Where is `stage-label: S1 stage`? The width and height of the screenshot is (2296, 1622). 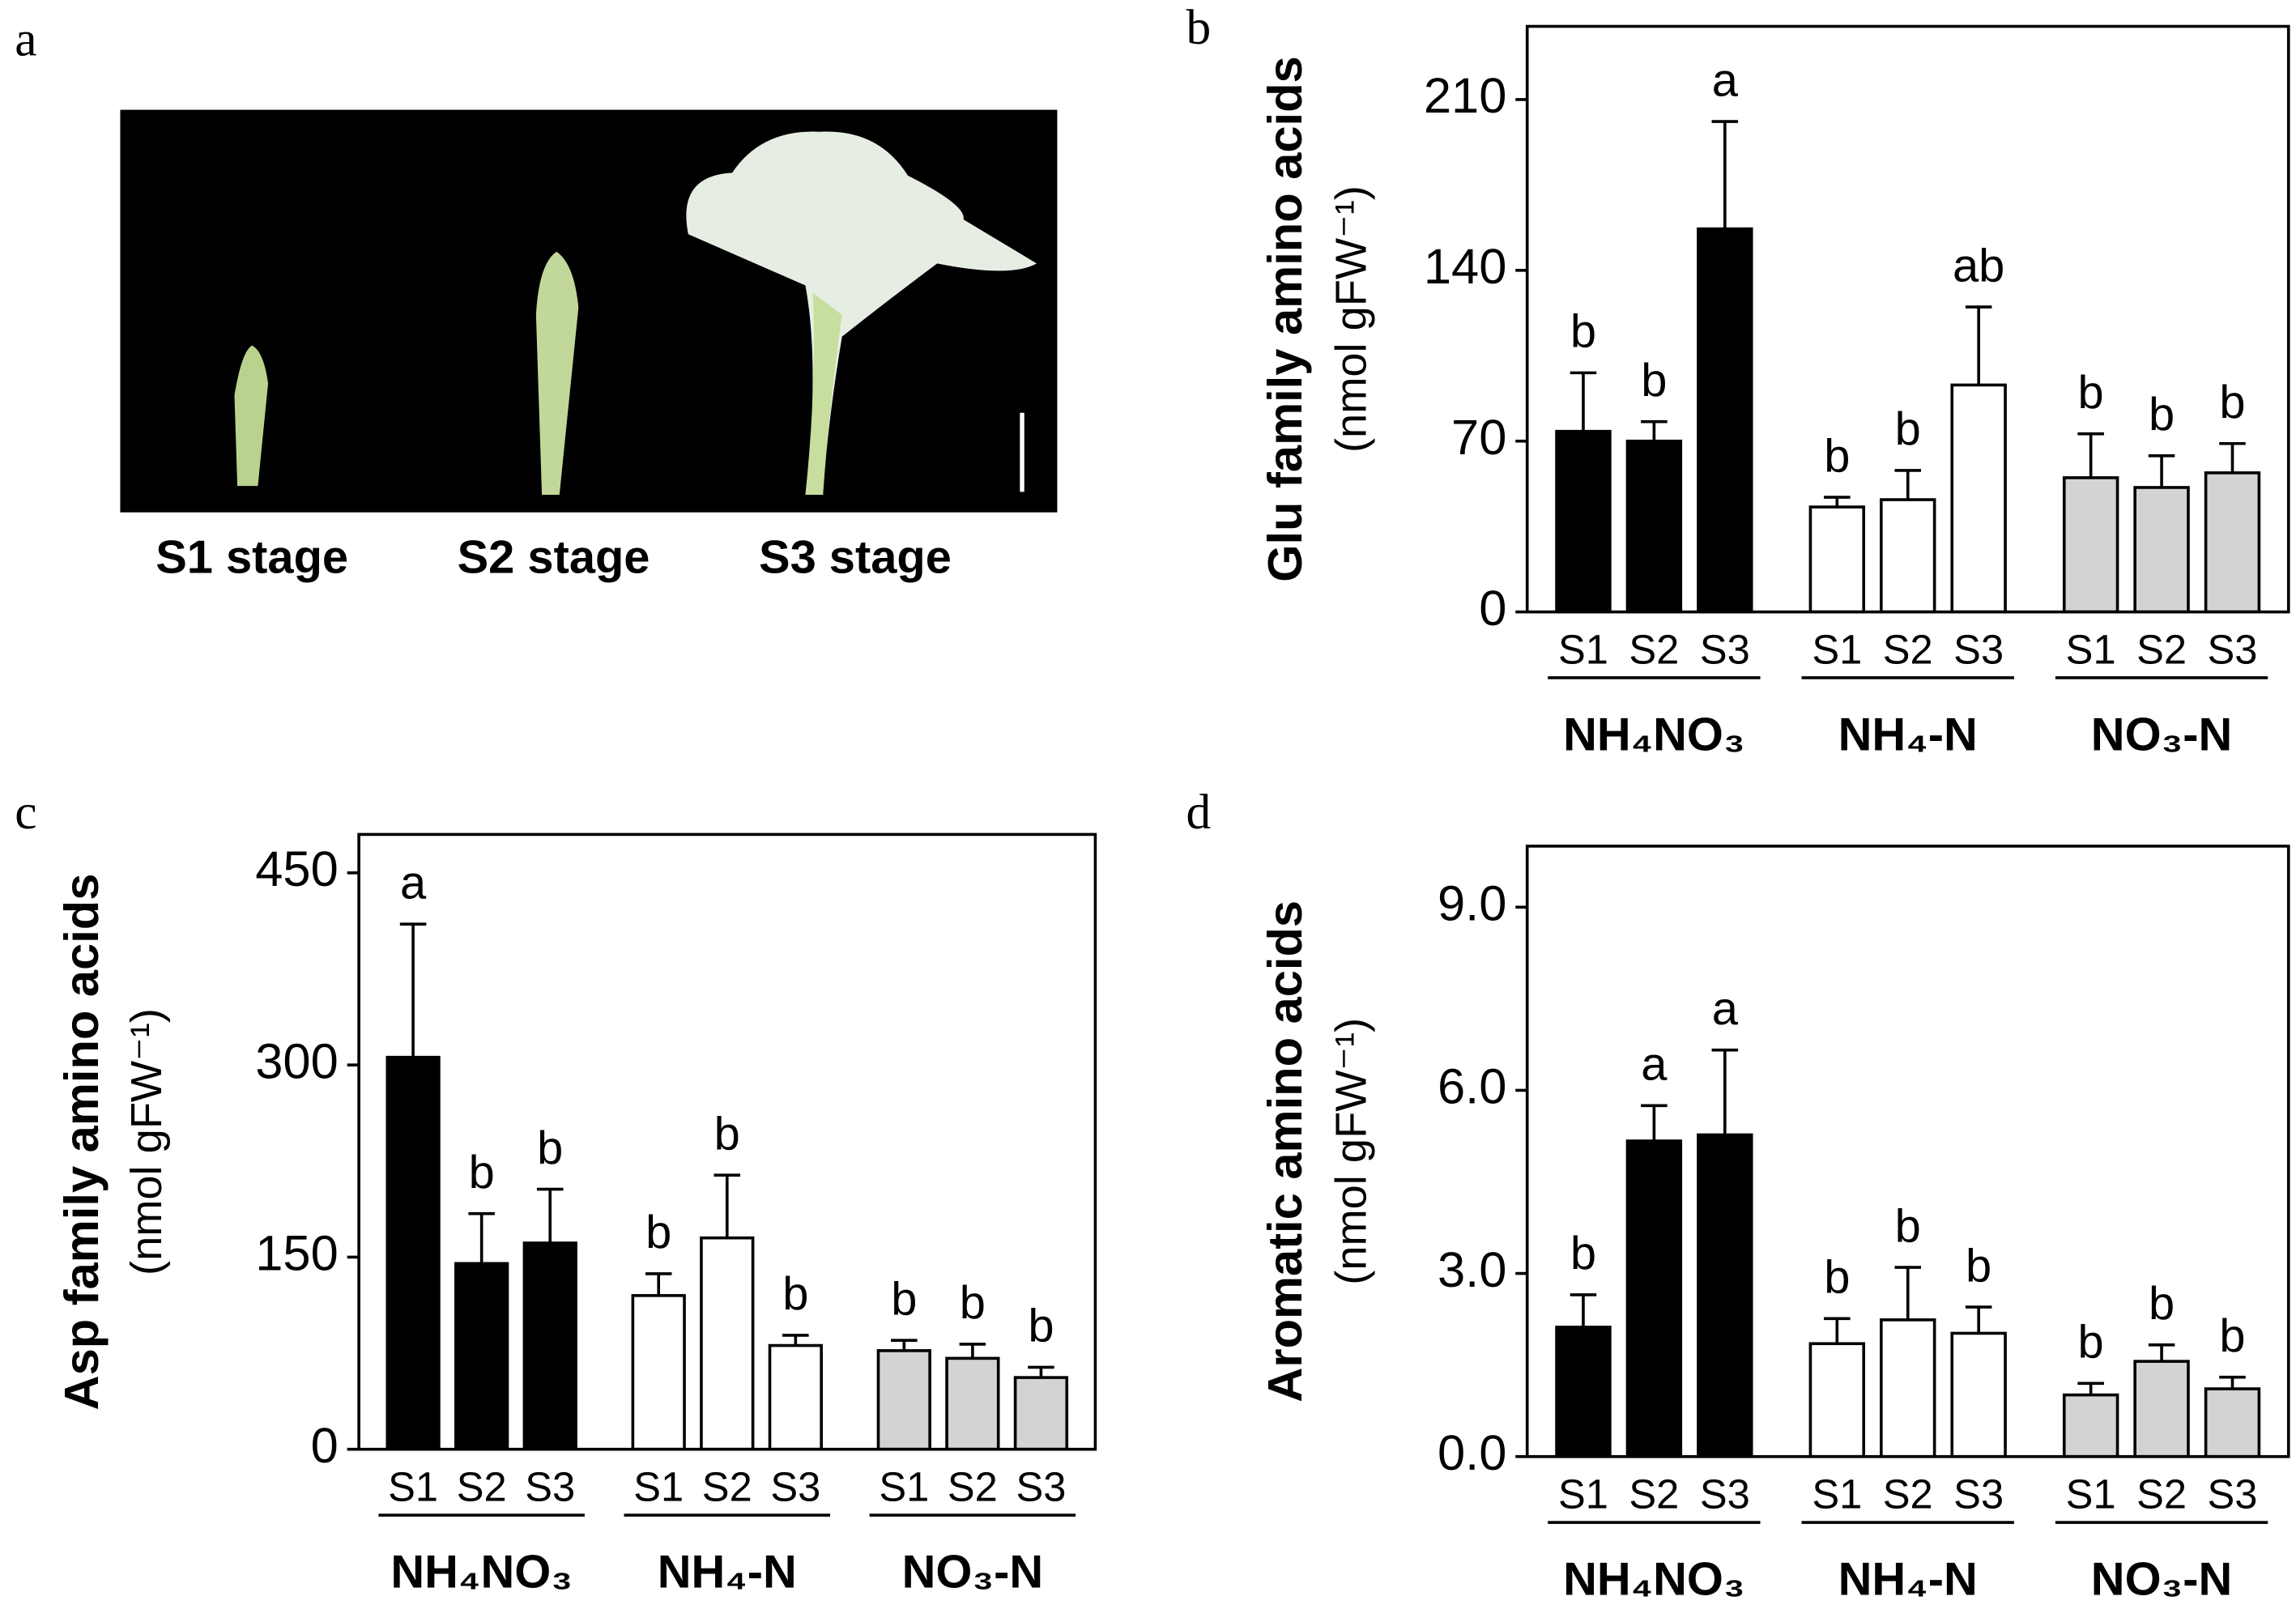 stage-label: S1 stage is located at coordinates (252, 558).